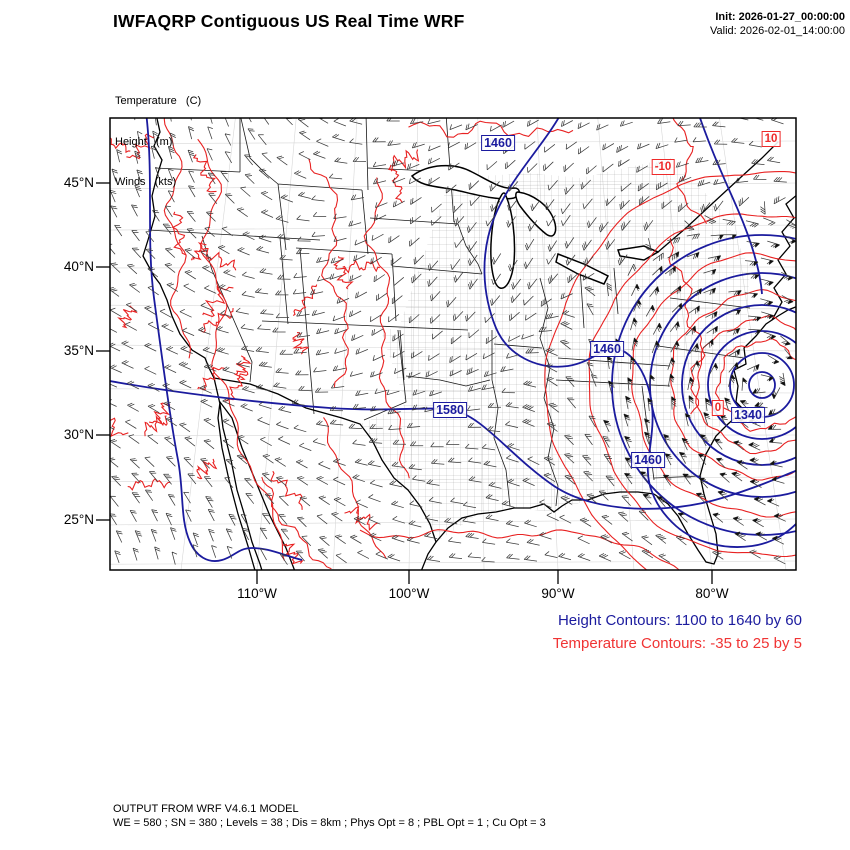  What do you see at coordinates (748, 415) in the screenshot?
I see `contour-label: 1340` at bounding box center [748, 415].